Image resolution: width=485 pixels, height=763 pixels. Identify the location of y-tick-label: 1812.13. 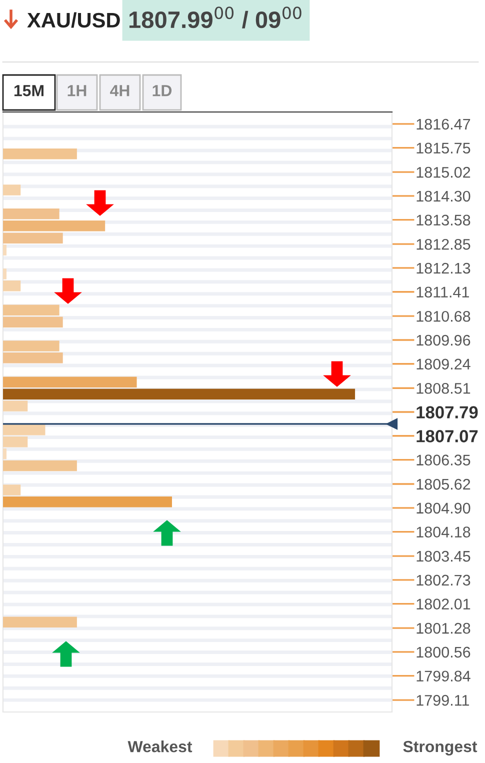
(443, 268).